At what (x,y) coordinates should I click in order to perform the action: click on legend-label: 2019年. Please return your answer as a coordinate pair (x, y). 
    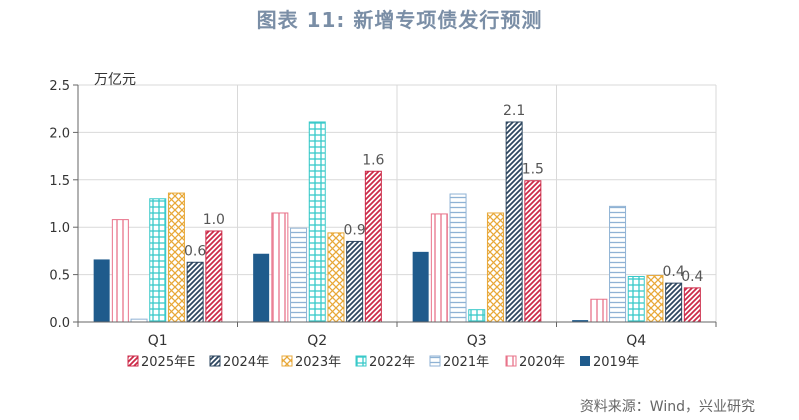
    Looking at the image, I should click on (616, 362).